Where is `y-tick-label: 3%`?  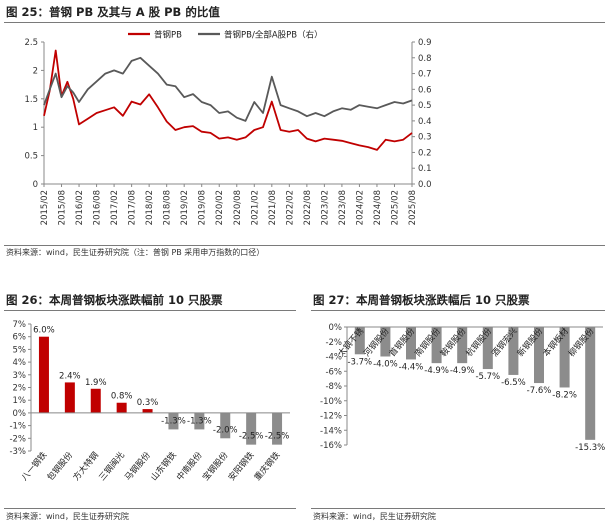
y-tick-label: 3% is located at coordinates (20, 376).